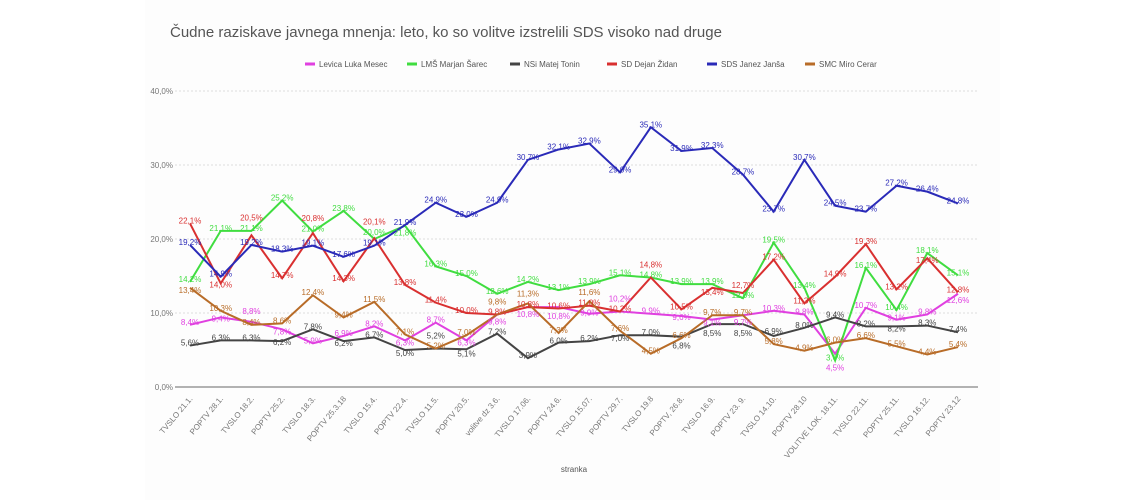 The height and width of the screenshot is (500, 1140). What do you see at coordinates (896, 286) in the screenshot?
I see `data-label: 13,2%` at bounding box center [896, 286].